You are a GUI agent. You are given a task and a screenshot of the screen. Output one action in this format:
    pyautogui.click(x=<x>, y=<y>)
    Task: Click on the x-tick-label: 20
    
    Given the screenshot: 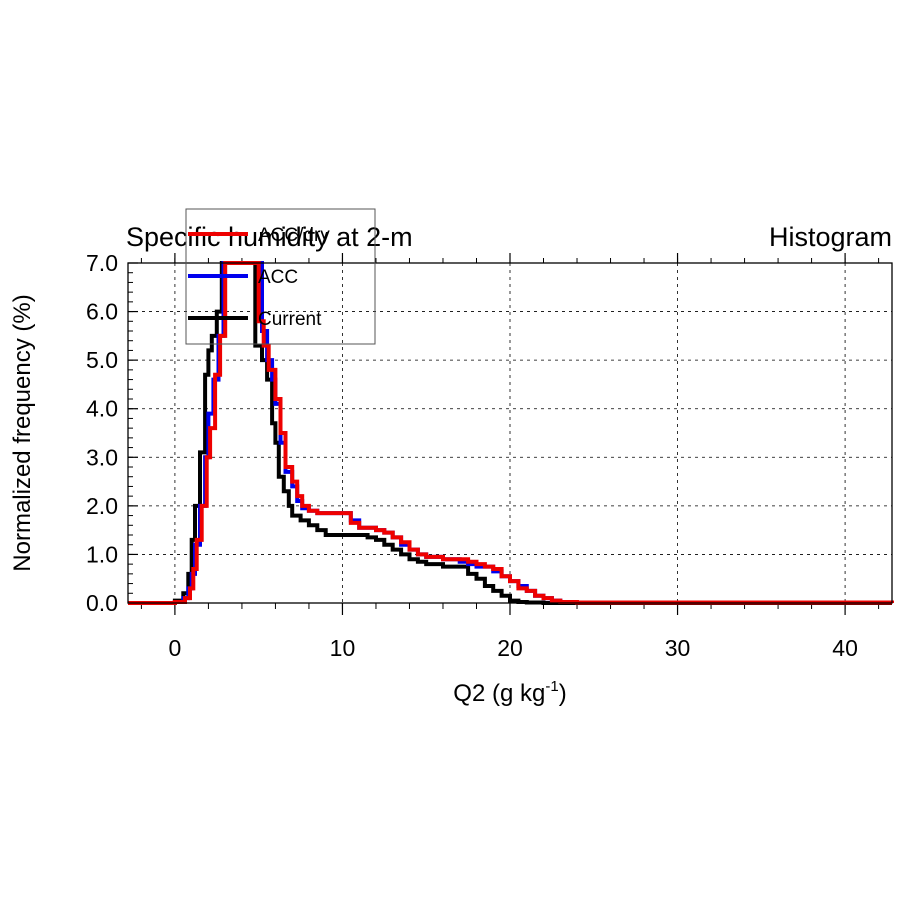 What is the action you would take?
    pyautogui.click(x=510, y=648)
    